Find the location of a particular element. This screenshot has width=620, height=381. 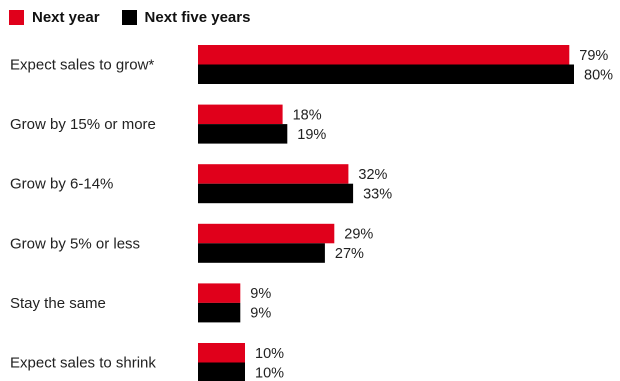

value-label-next-year-grow-by-5-or-less: 29% is located at coordinates (358, 235).